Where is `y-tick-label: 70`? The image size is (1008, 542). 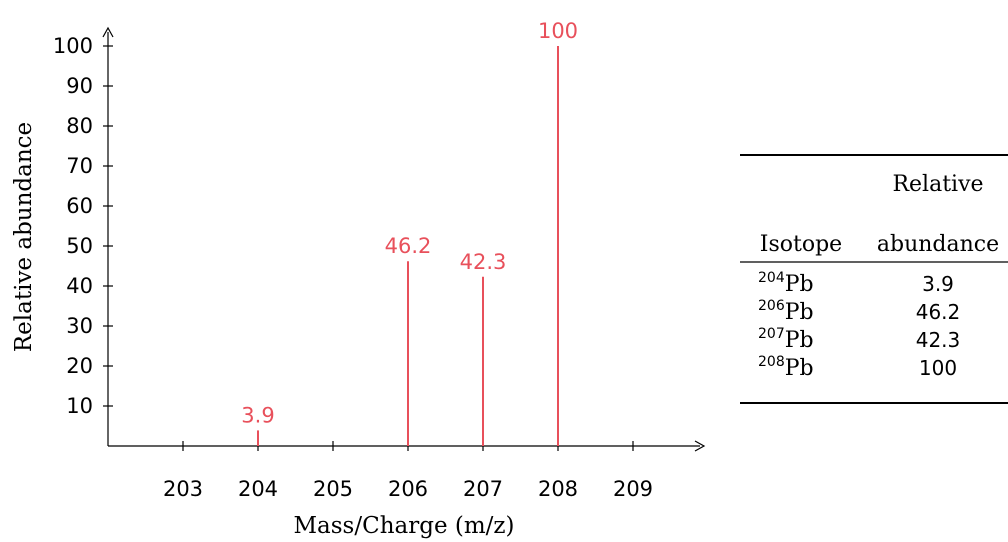 y-tick-label: 70 is located at coordinates (79, 166).